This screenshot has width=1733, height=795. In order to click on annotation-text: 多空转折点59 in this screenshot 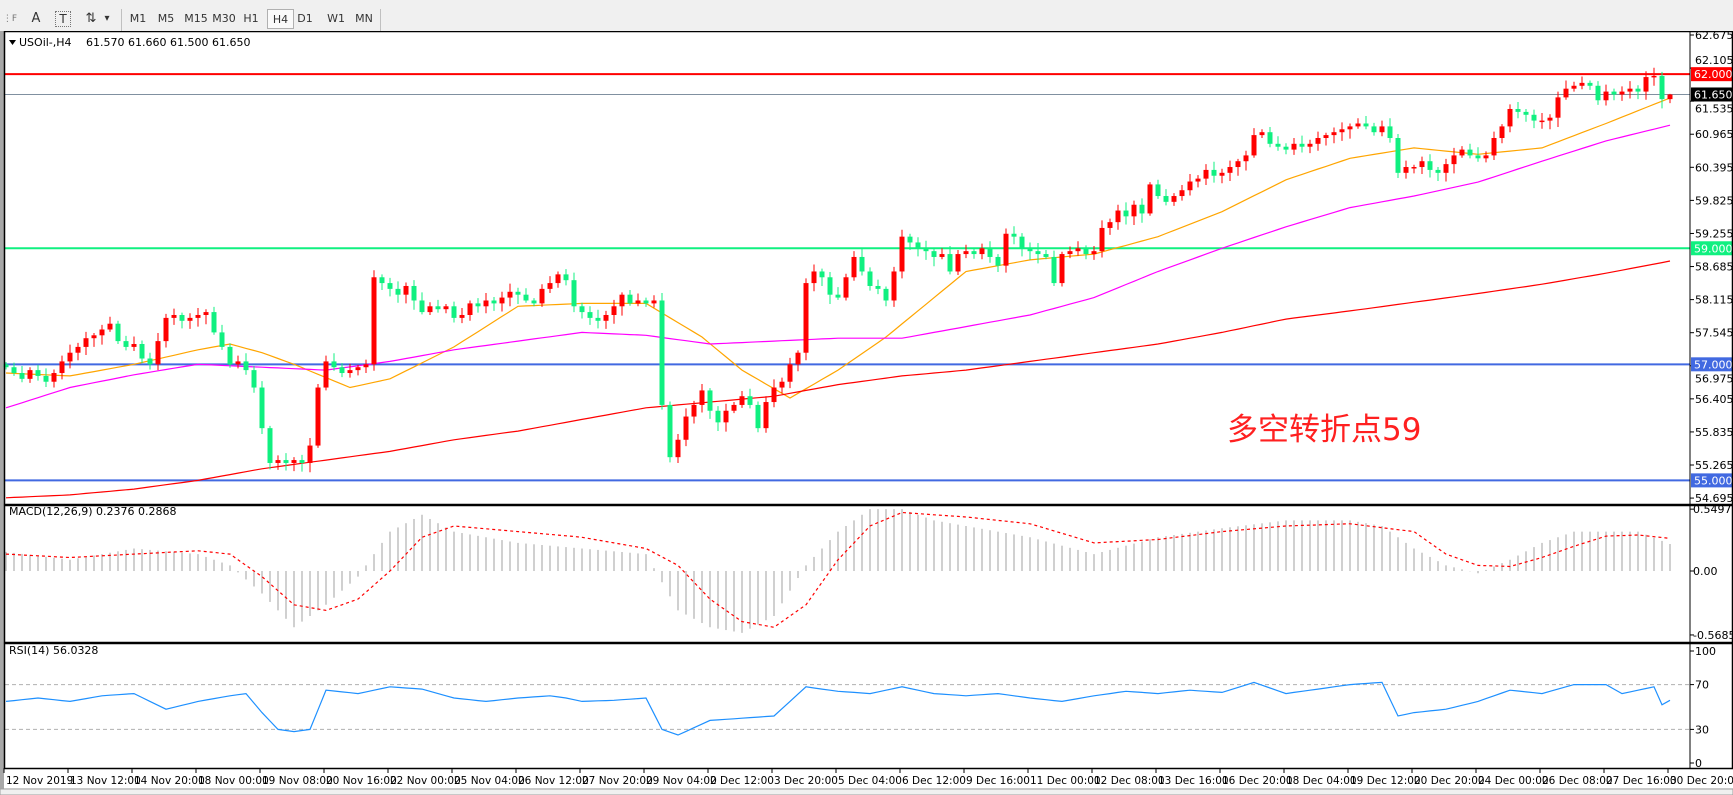, I will do `click(1324, 430)`.